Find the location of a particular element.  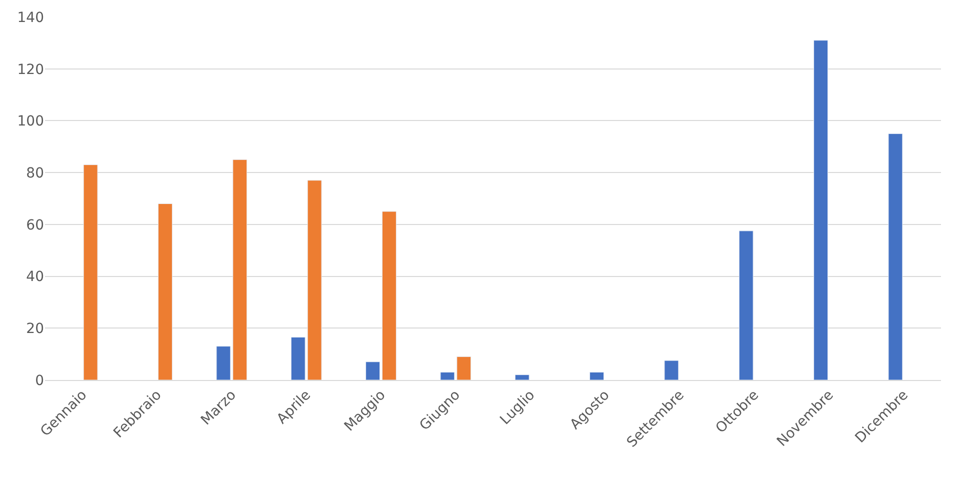

y-tick-label: 80 is located at coordinates (35, 173).